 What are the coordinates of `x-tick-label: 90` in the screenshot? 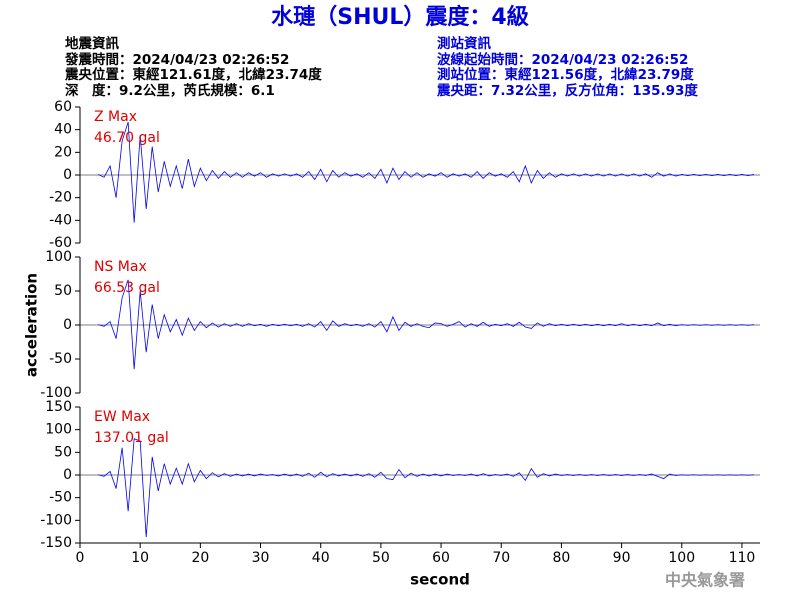 It's located at (622, 558).